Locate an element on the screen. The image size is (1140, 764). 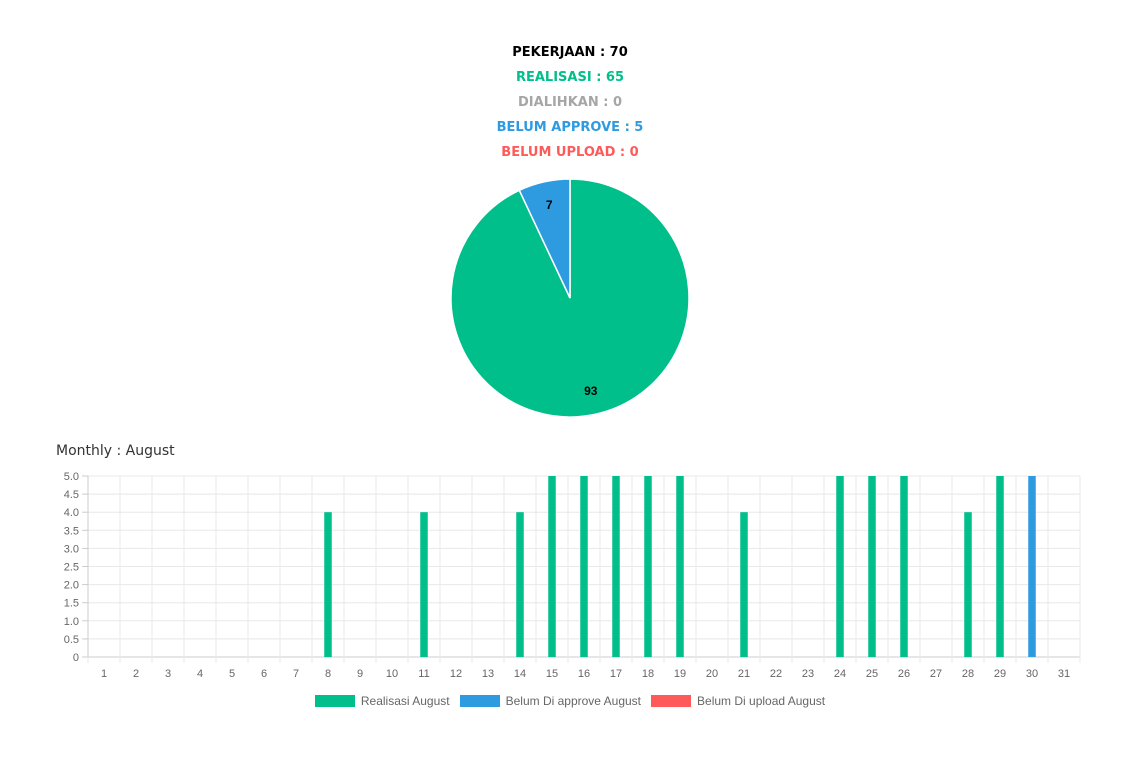
legend-swatch-realisasi is located at coordinates (334, 701).